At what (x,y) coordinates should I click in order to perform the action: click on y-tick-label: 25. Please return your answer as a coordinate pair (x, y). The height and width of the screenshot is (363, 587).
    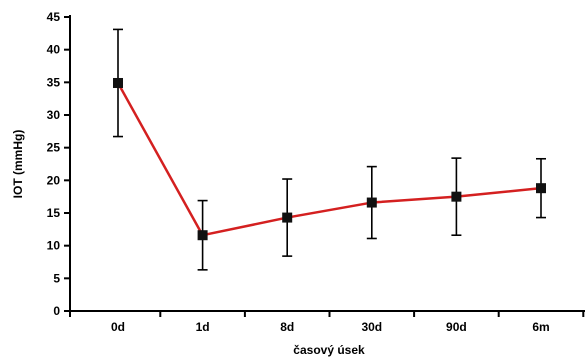
    Looking at the image, I should click on (54, 148).